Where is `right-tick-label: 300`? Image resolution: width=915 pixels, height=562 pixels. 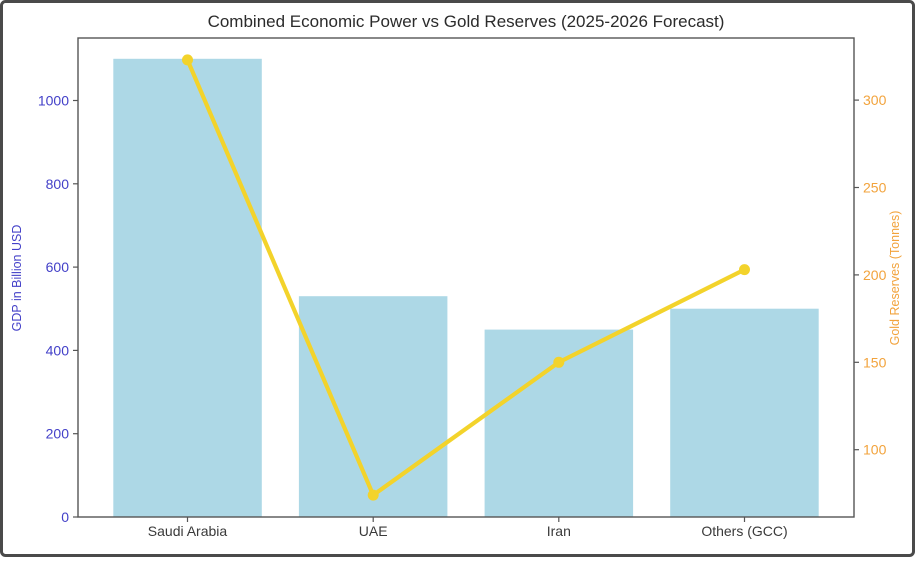
right-tick-label: 300 is located at coordinates (875, 100).